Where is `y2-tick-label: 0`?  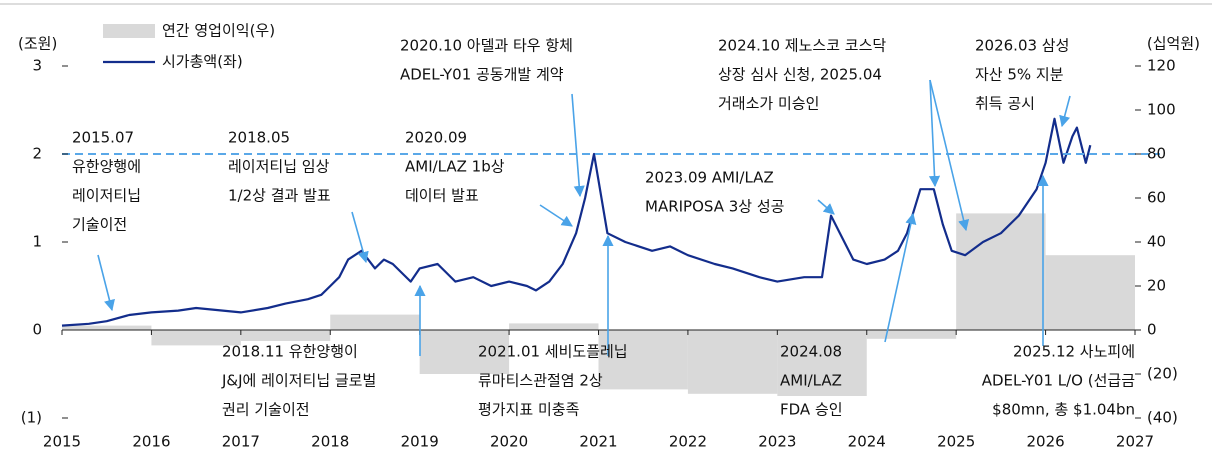 y2-tick-label: 0 is located at coordinates (1152, 330).